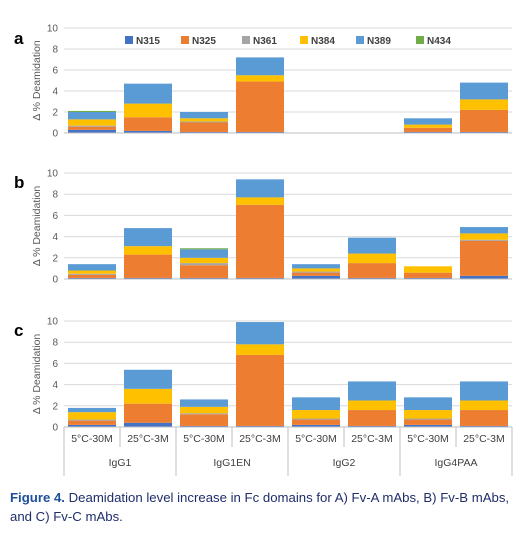 The height and width of the screenshot is (545, 524). Describe the element at coordinates (185, 40) in the screenshot. I see `legend-swatch-n325` at that location.